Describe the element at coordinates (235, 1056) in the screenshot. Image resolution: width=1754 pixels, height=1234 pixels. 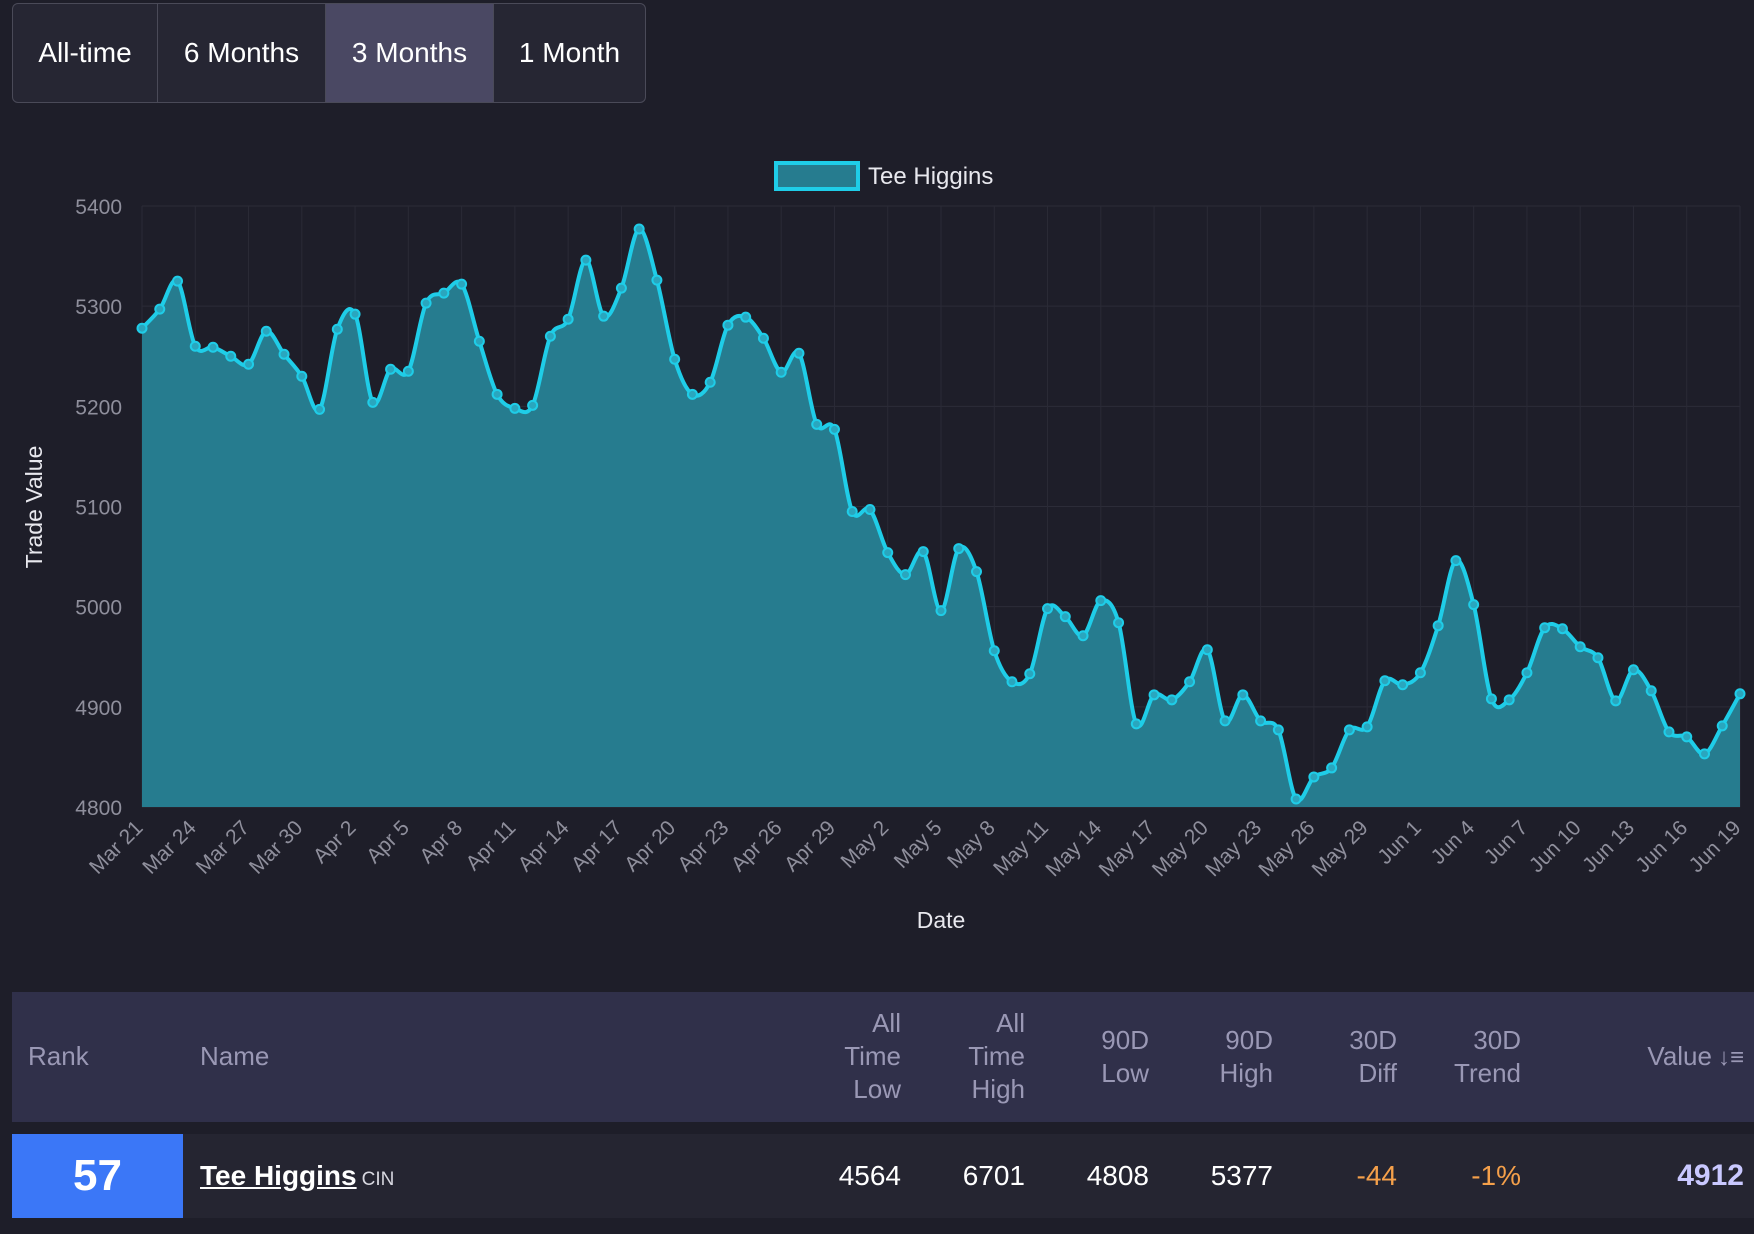
I see `header-name: Name` at that location.